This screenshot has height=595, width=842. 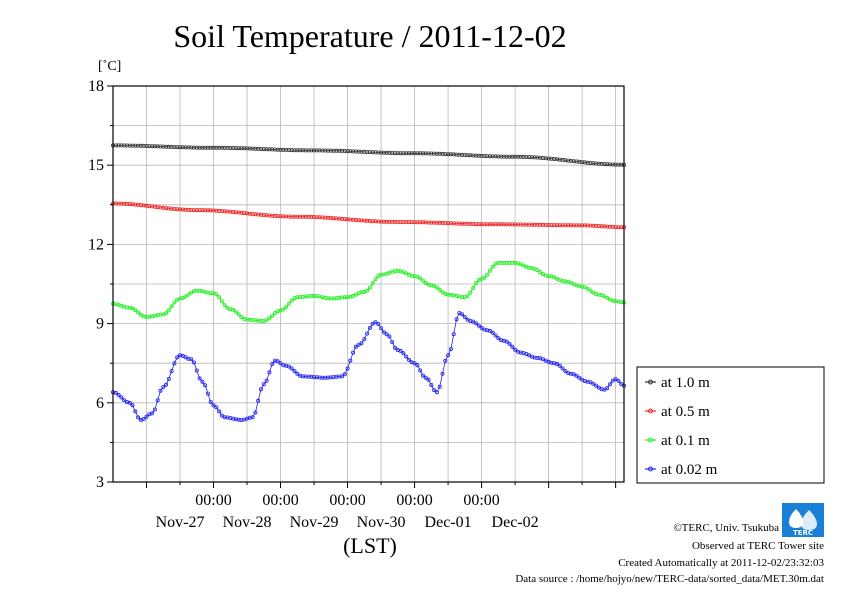 I want to click on y-tick-label: 15, so click(x=96, y=165).